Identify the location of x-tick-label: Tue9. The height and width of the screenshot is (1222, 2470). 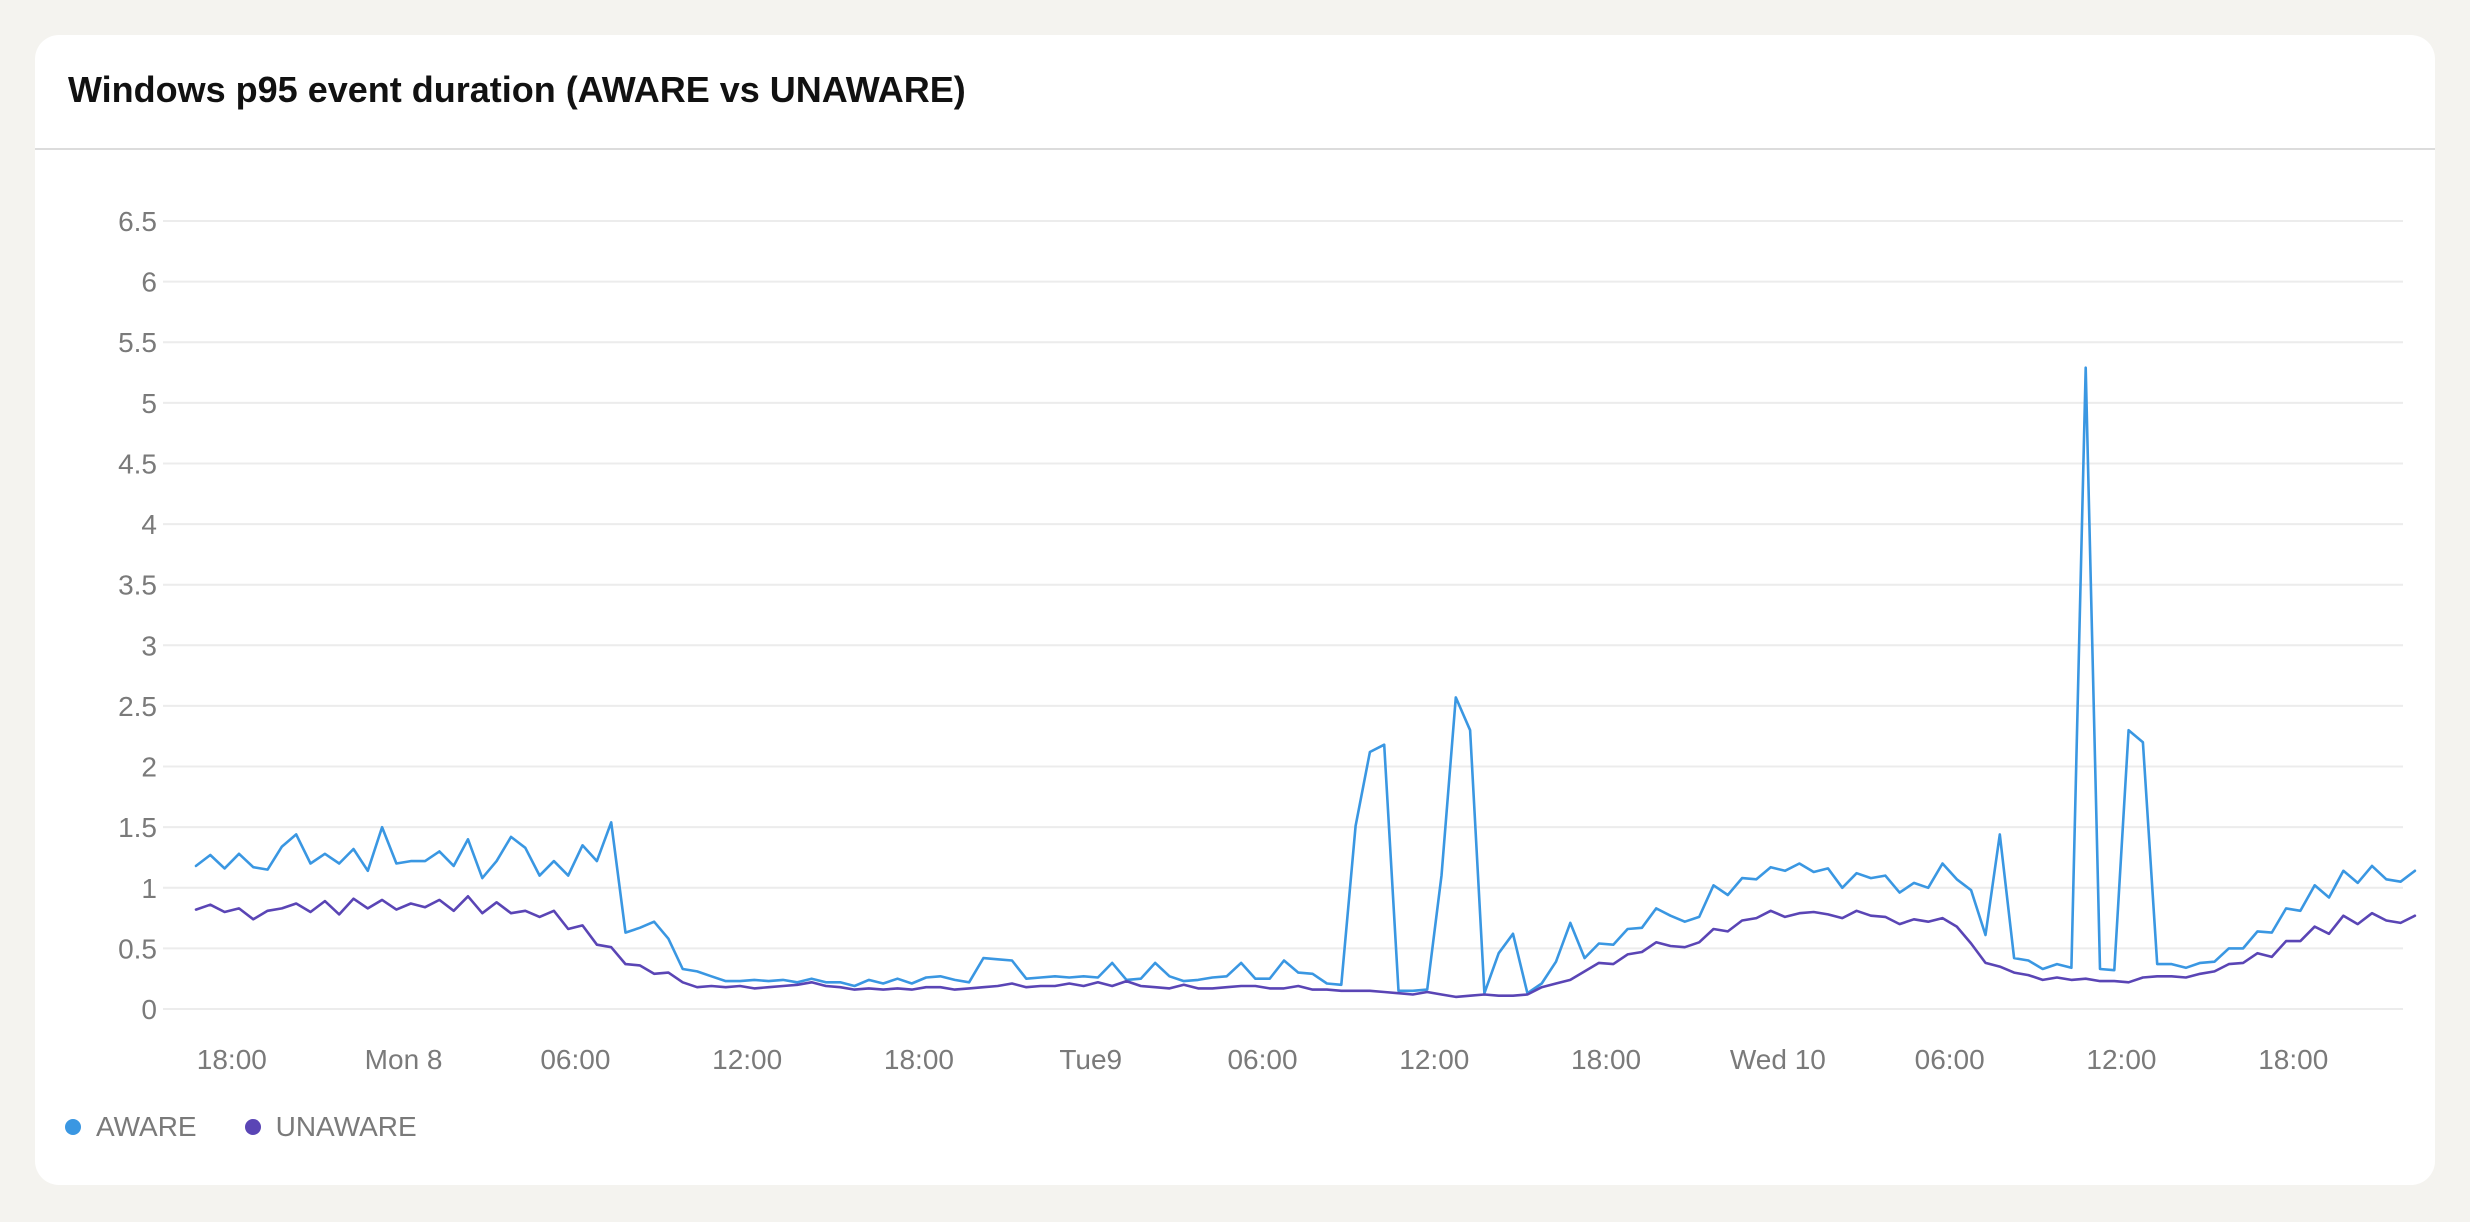
(1090, 1059).